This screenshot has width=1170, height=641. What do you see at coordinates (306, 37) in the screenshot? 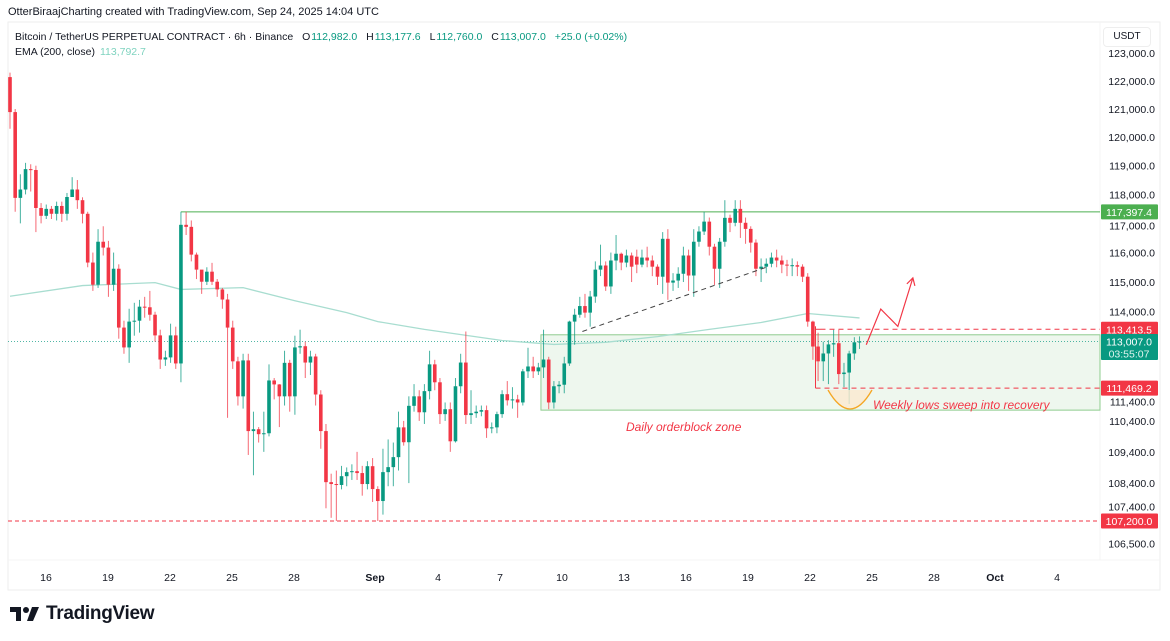
I see `open-label: O` at bounding box center [306, 37].